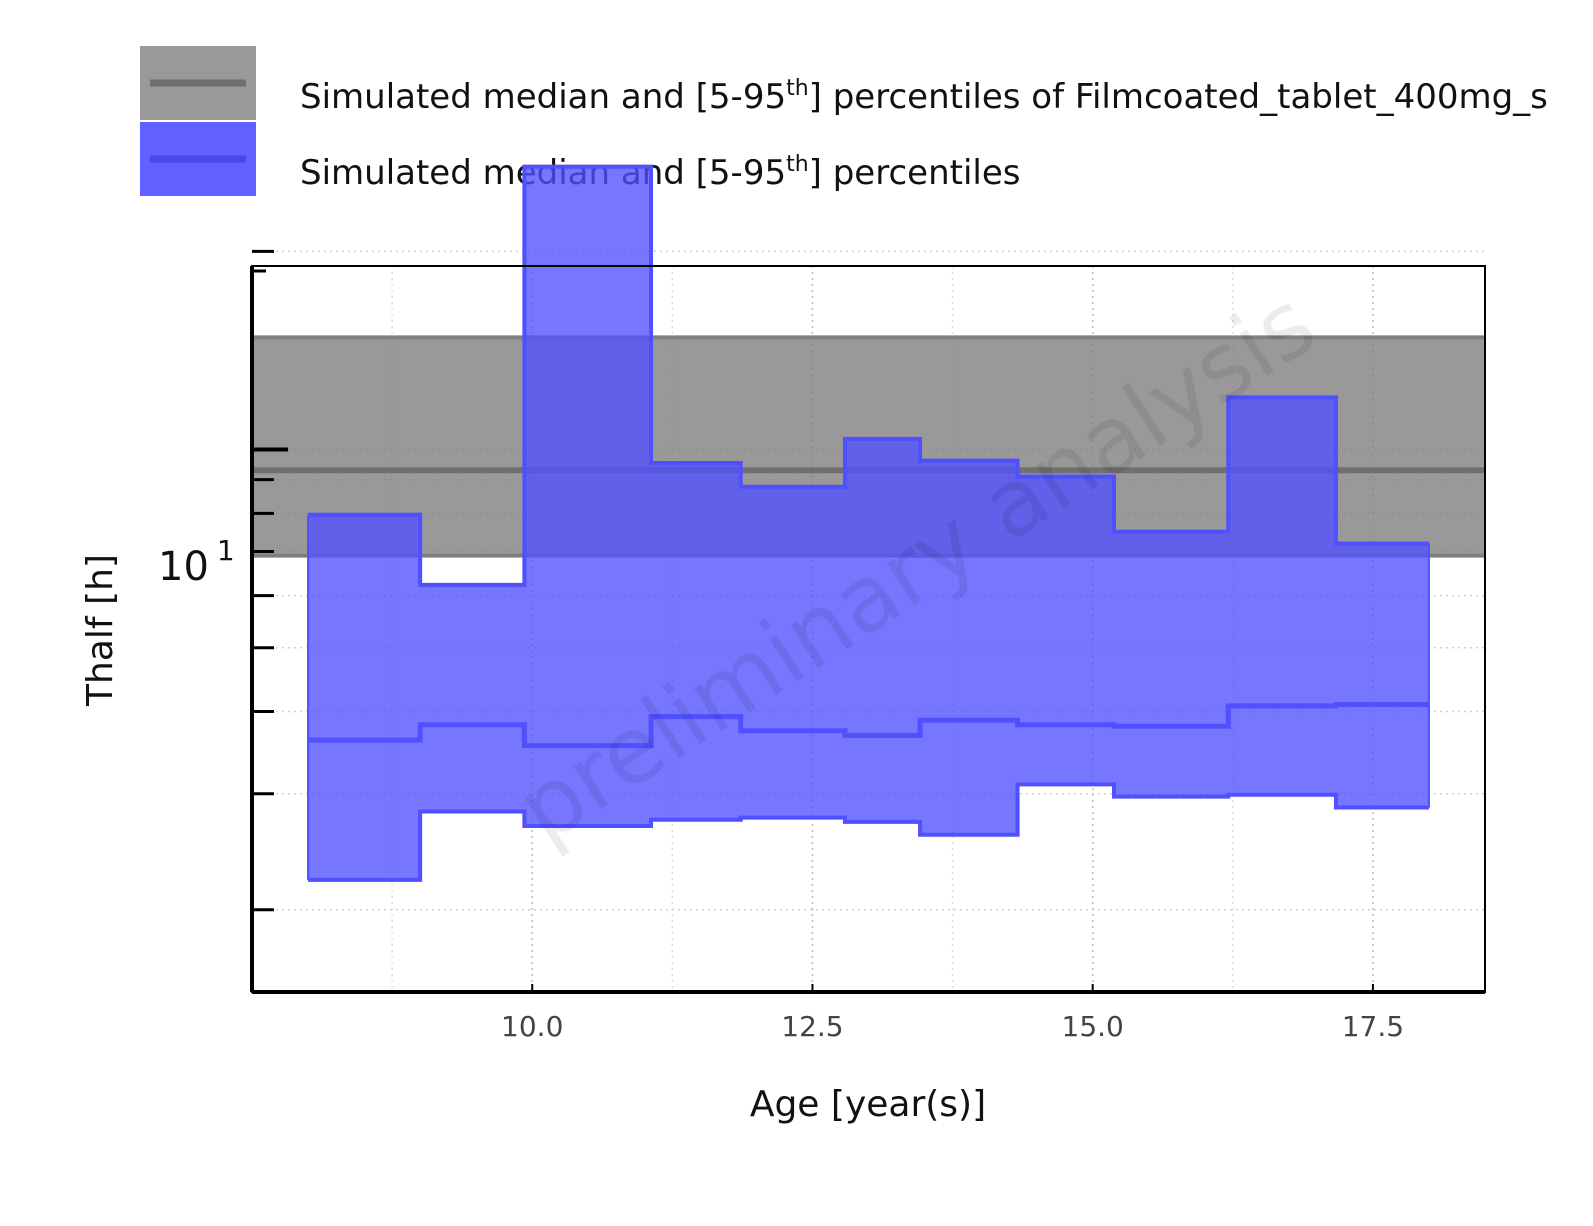 The image size is (1593, 1226). Describe the element at coordinates (868, 725) in the screenshot. I see `simulated-median-line` at that location.